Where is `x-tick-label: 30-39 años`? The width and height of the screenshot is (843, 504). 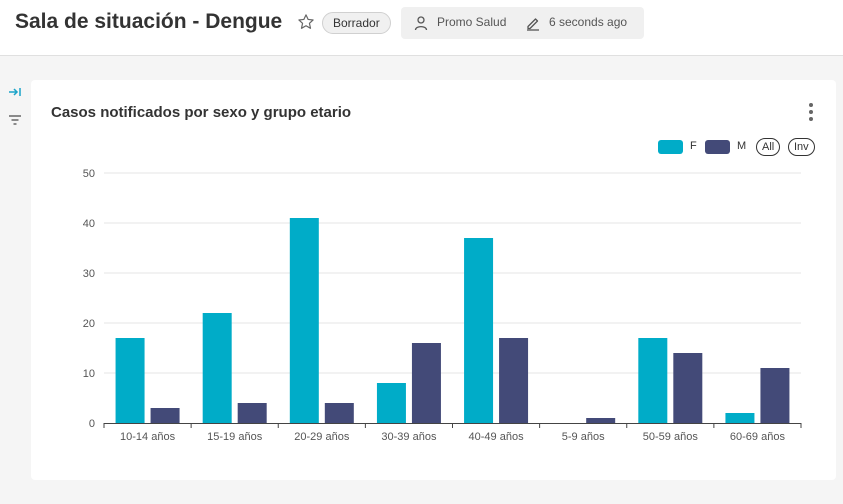 x-tick-label: 30-39 años is located at coordinates (409, 437).